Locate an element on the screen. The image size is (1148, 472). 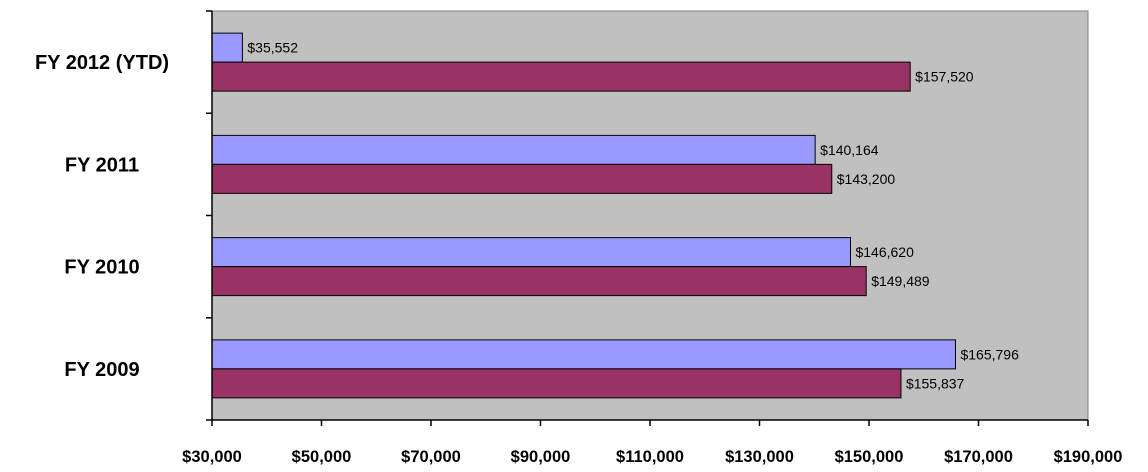
bar-a-fy-2009 is located at coordinates (583, 354).